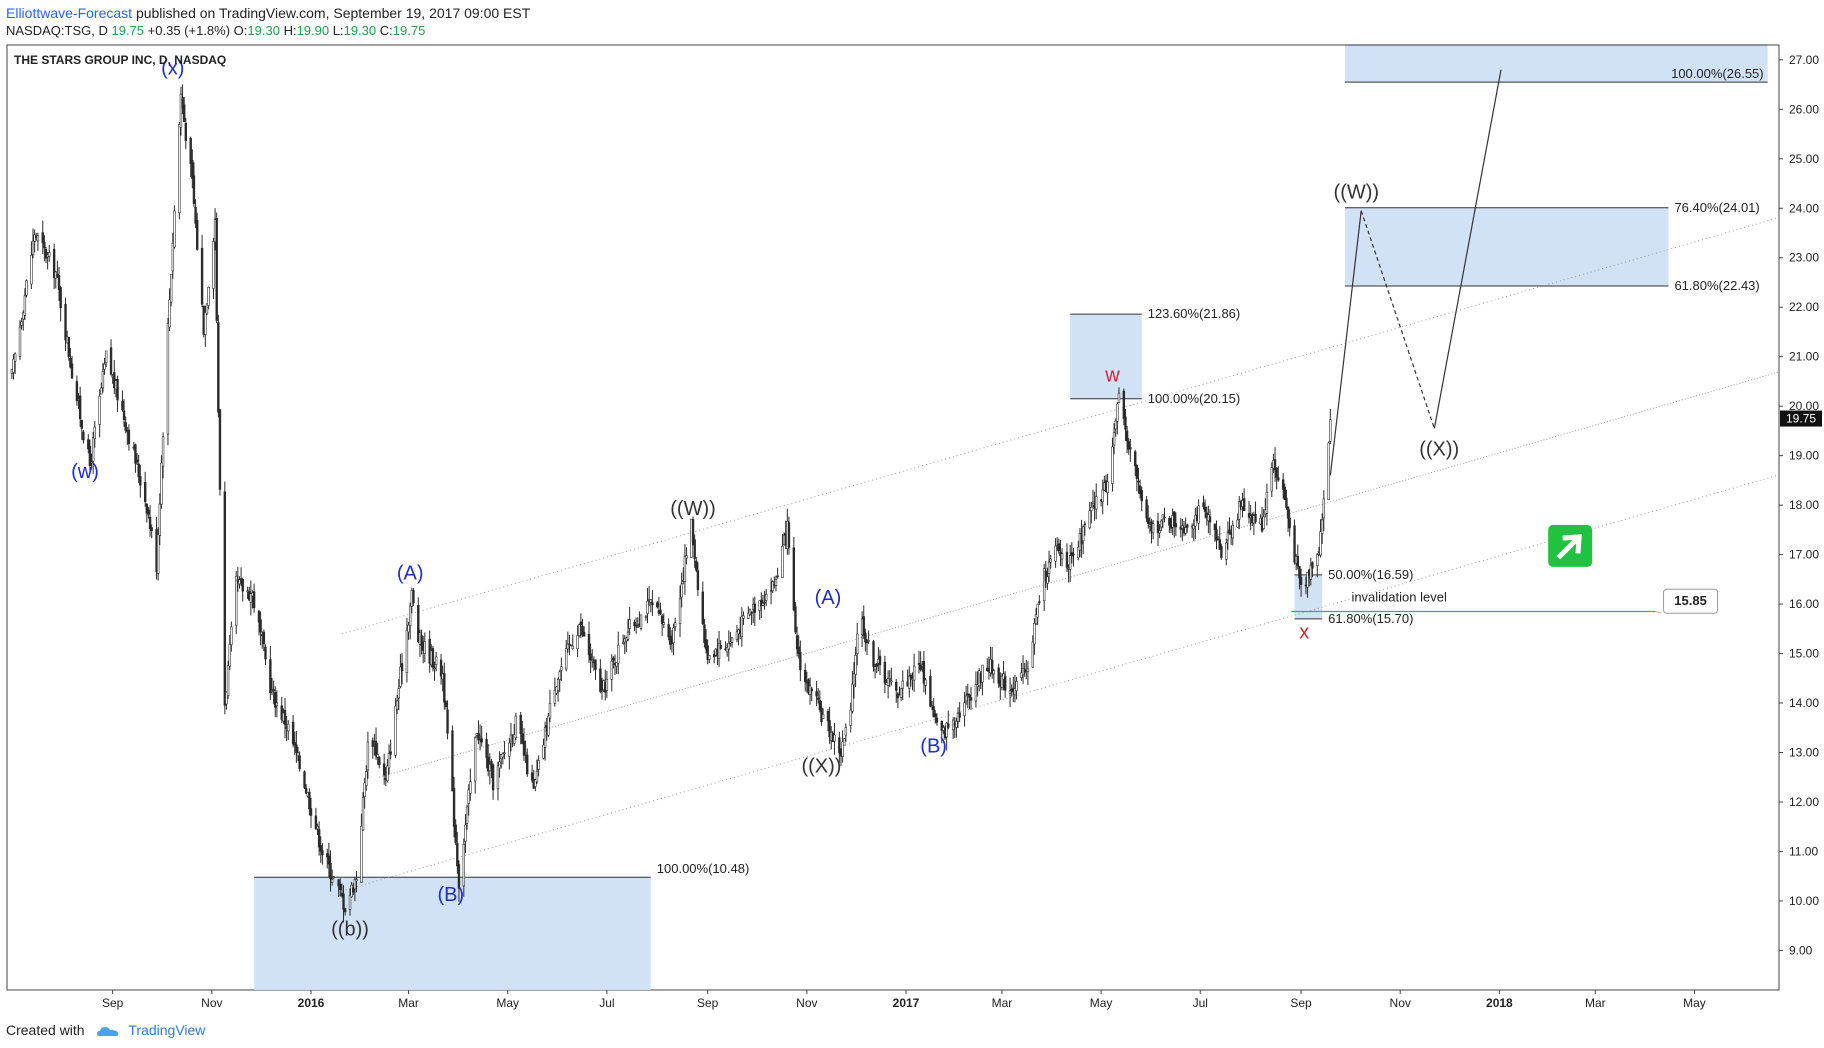 The image size is (1824, 1048). I want to click on last-price: 19.75, so click(128, 30).